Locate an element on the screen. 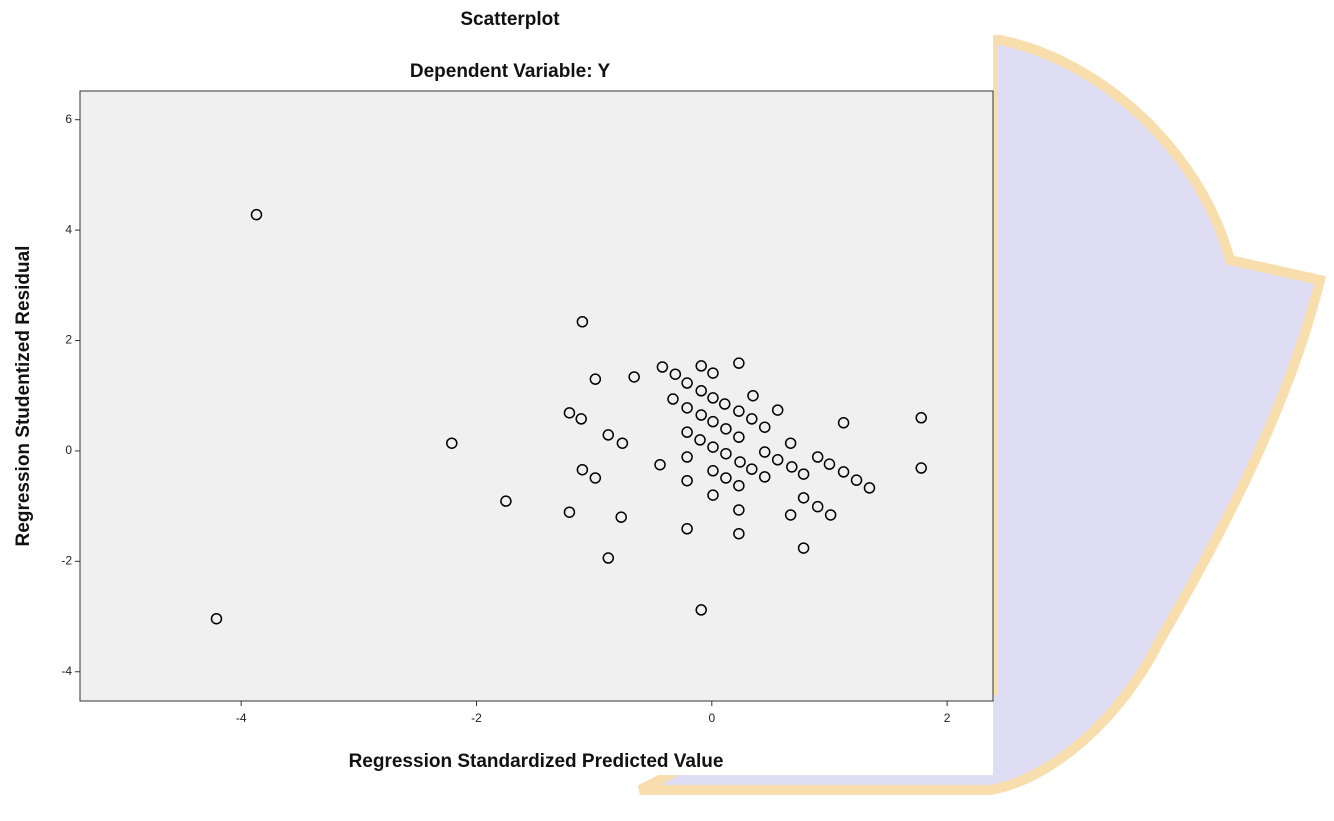 The width and height of the screenshot is (1334, 821). y-tick-label: 4 is located at coordinates (68, 229).